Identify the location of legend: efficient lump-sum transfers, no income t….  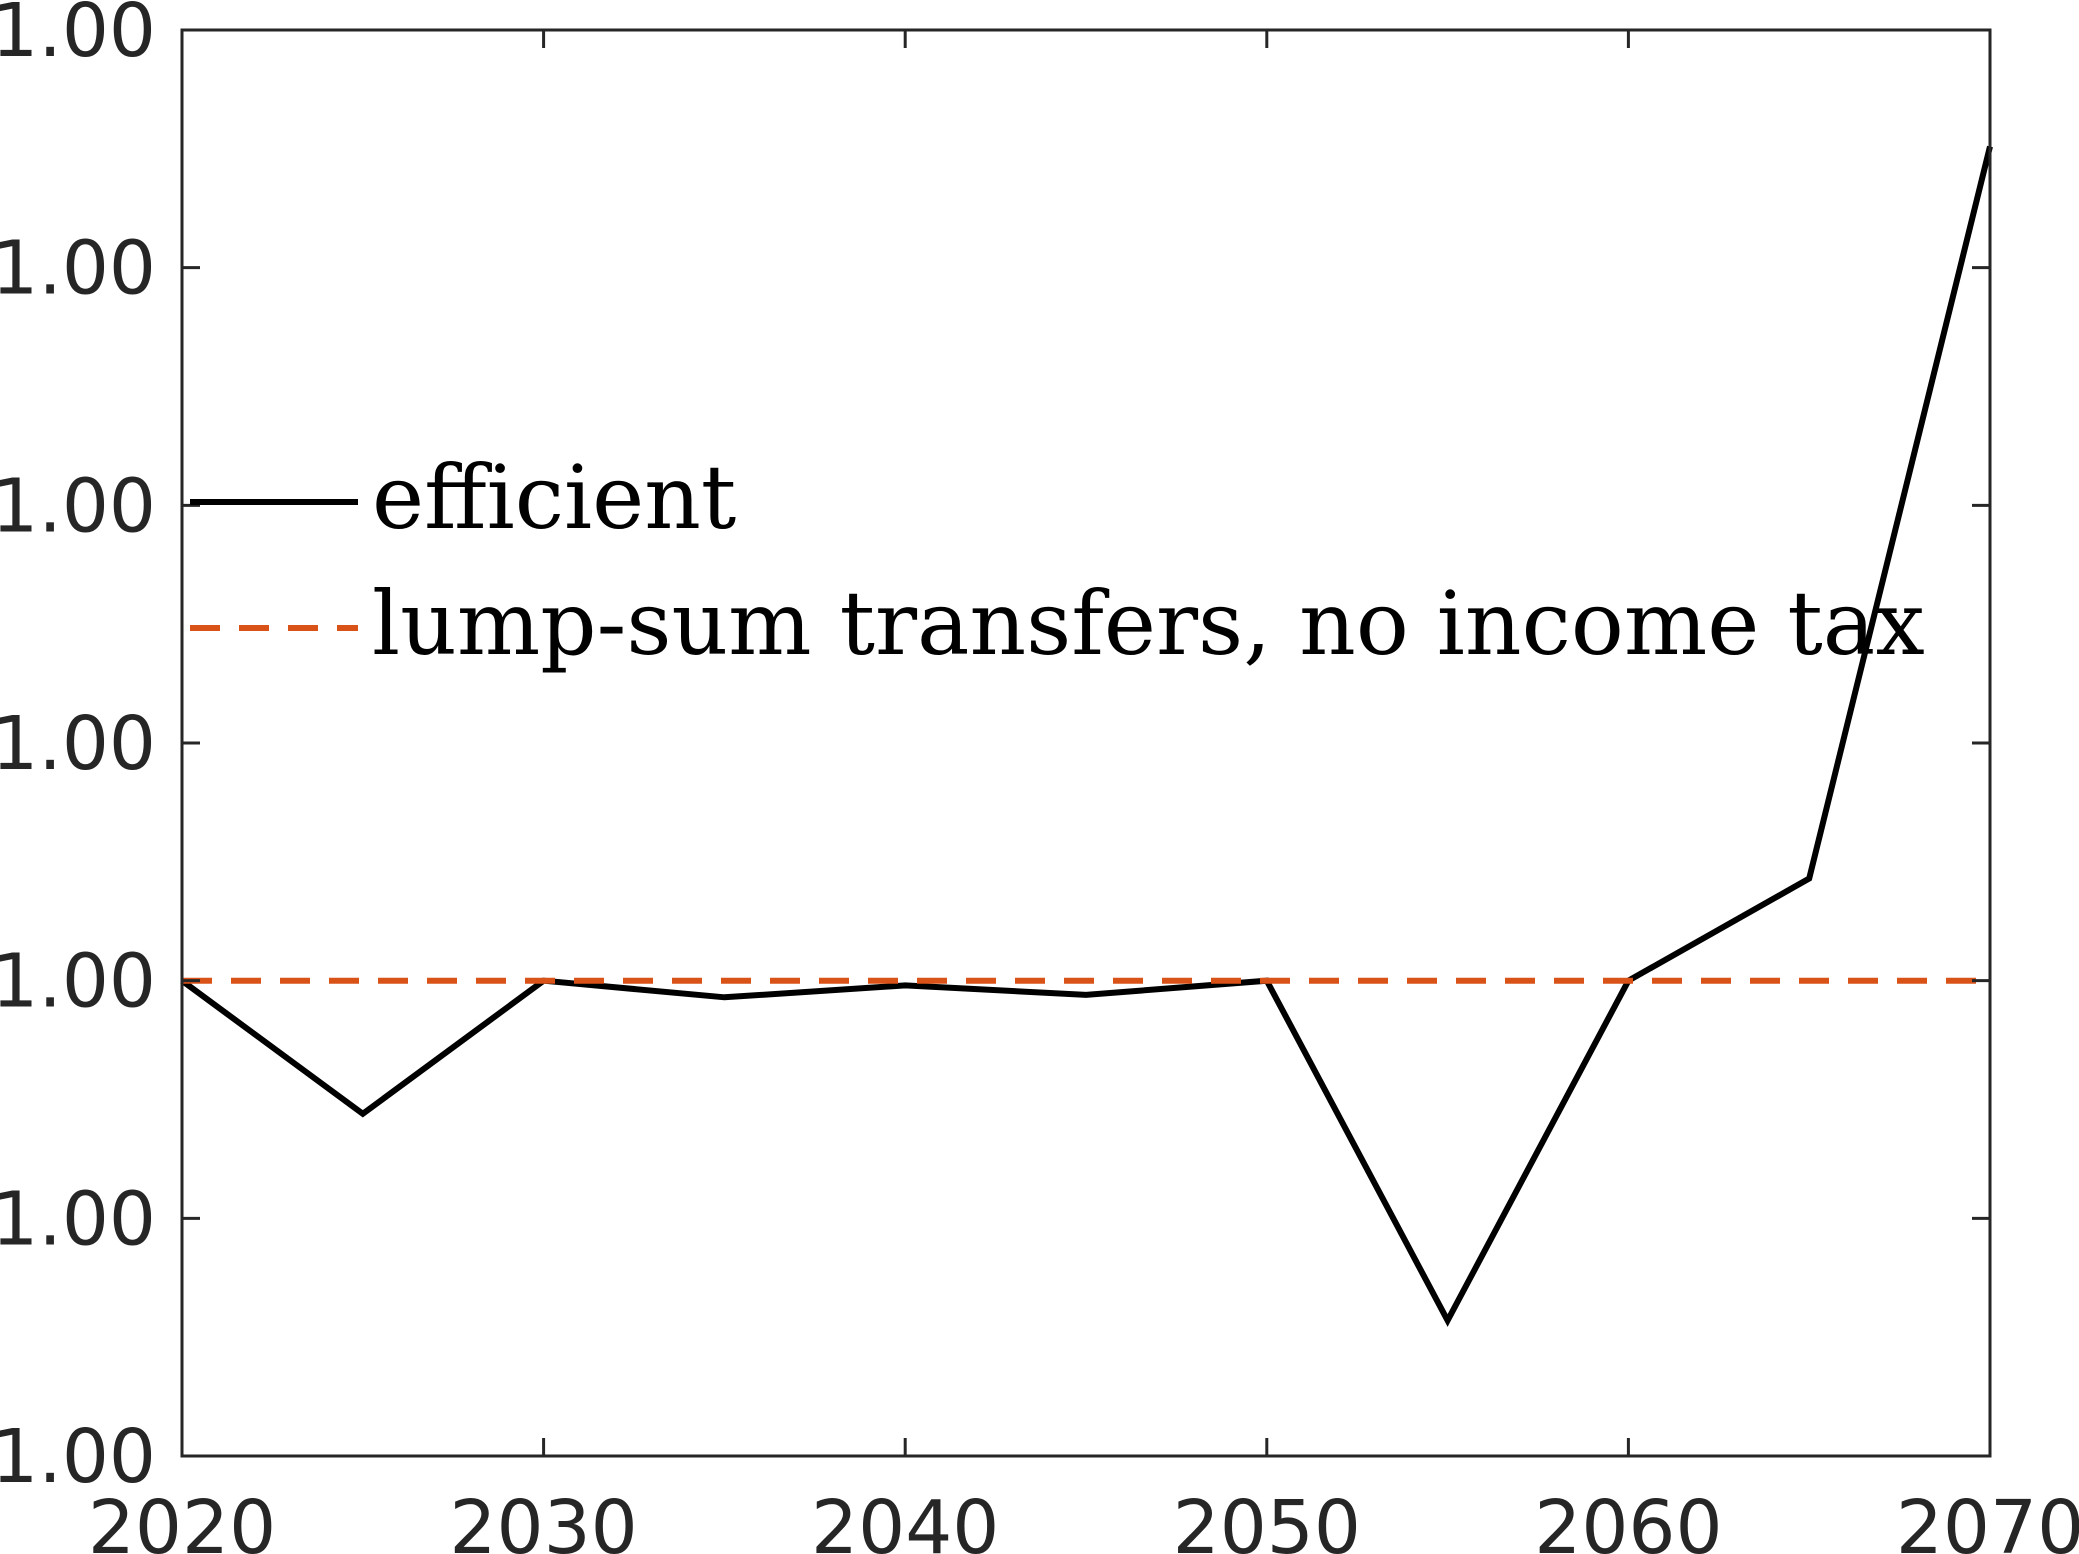
(1057, 560).